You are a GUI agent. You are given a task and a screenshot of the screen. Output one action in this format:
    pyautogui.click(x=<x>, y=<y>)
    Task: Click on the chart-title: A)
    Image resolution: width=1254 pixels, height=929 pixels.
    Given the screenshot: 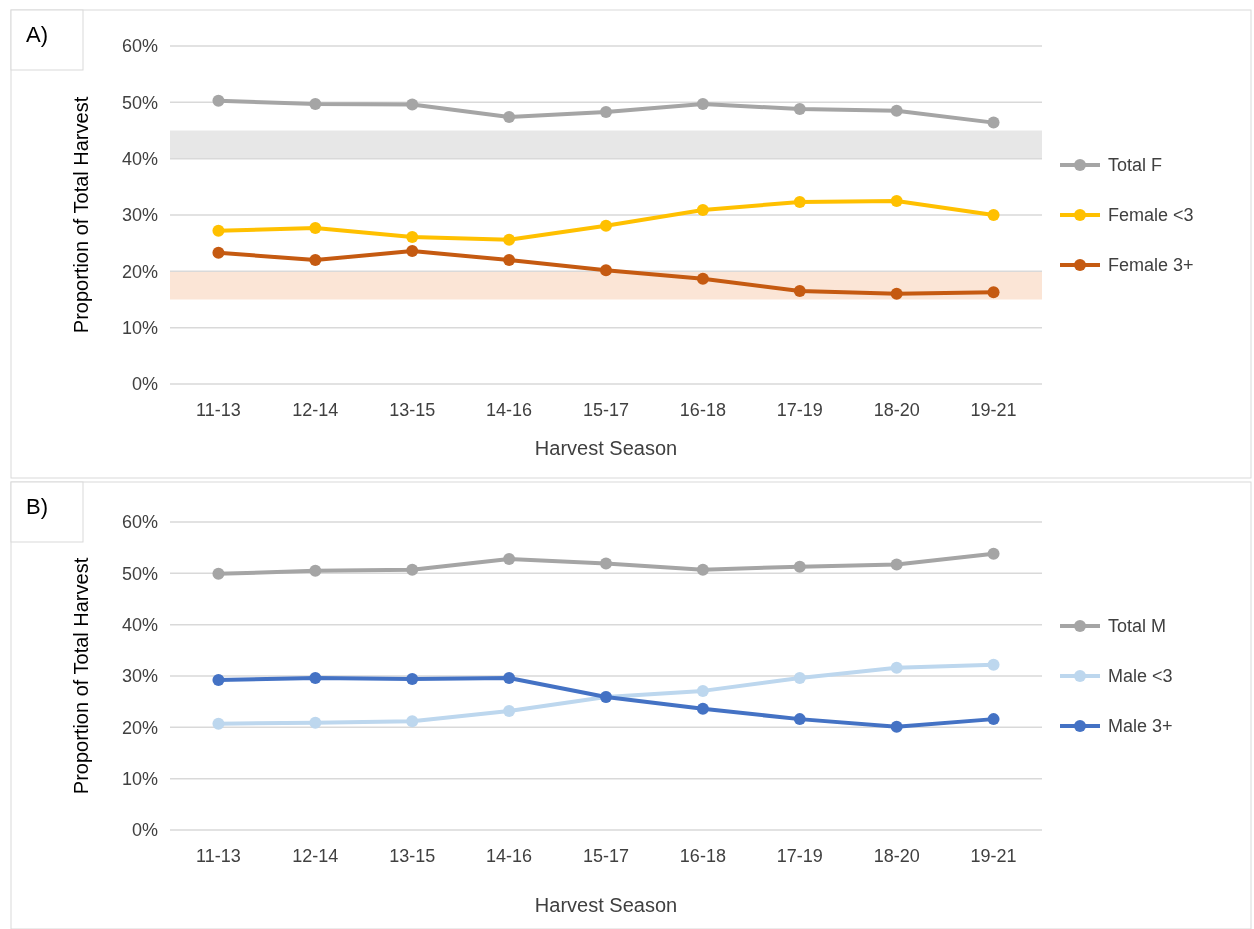 What is the action you would take?
    pyautogui.click(x=37, y=34)
    